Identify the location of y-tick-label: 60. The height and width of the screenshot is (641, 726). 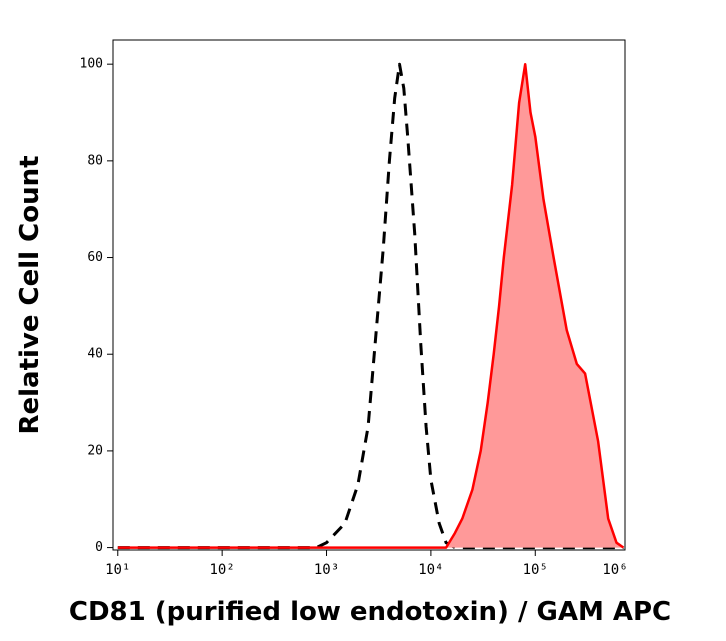
(95, 257).